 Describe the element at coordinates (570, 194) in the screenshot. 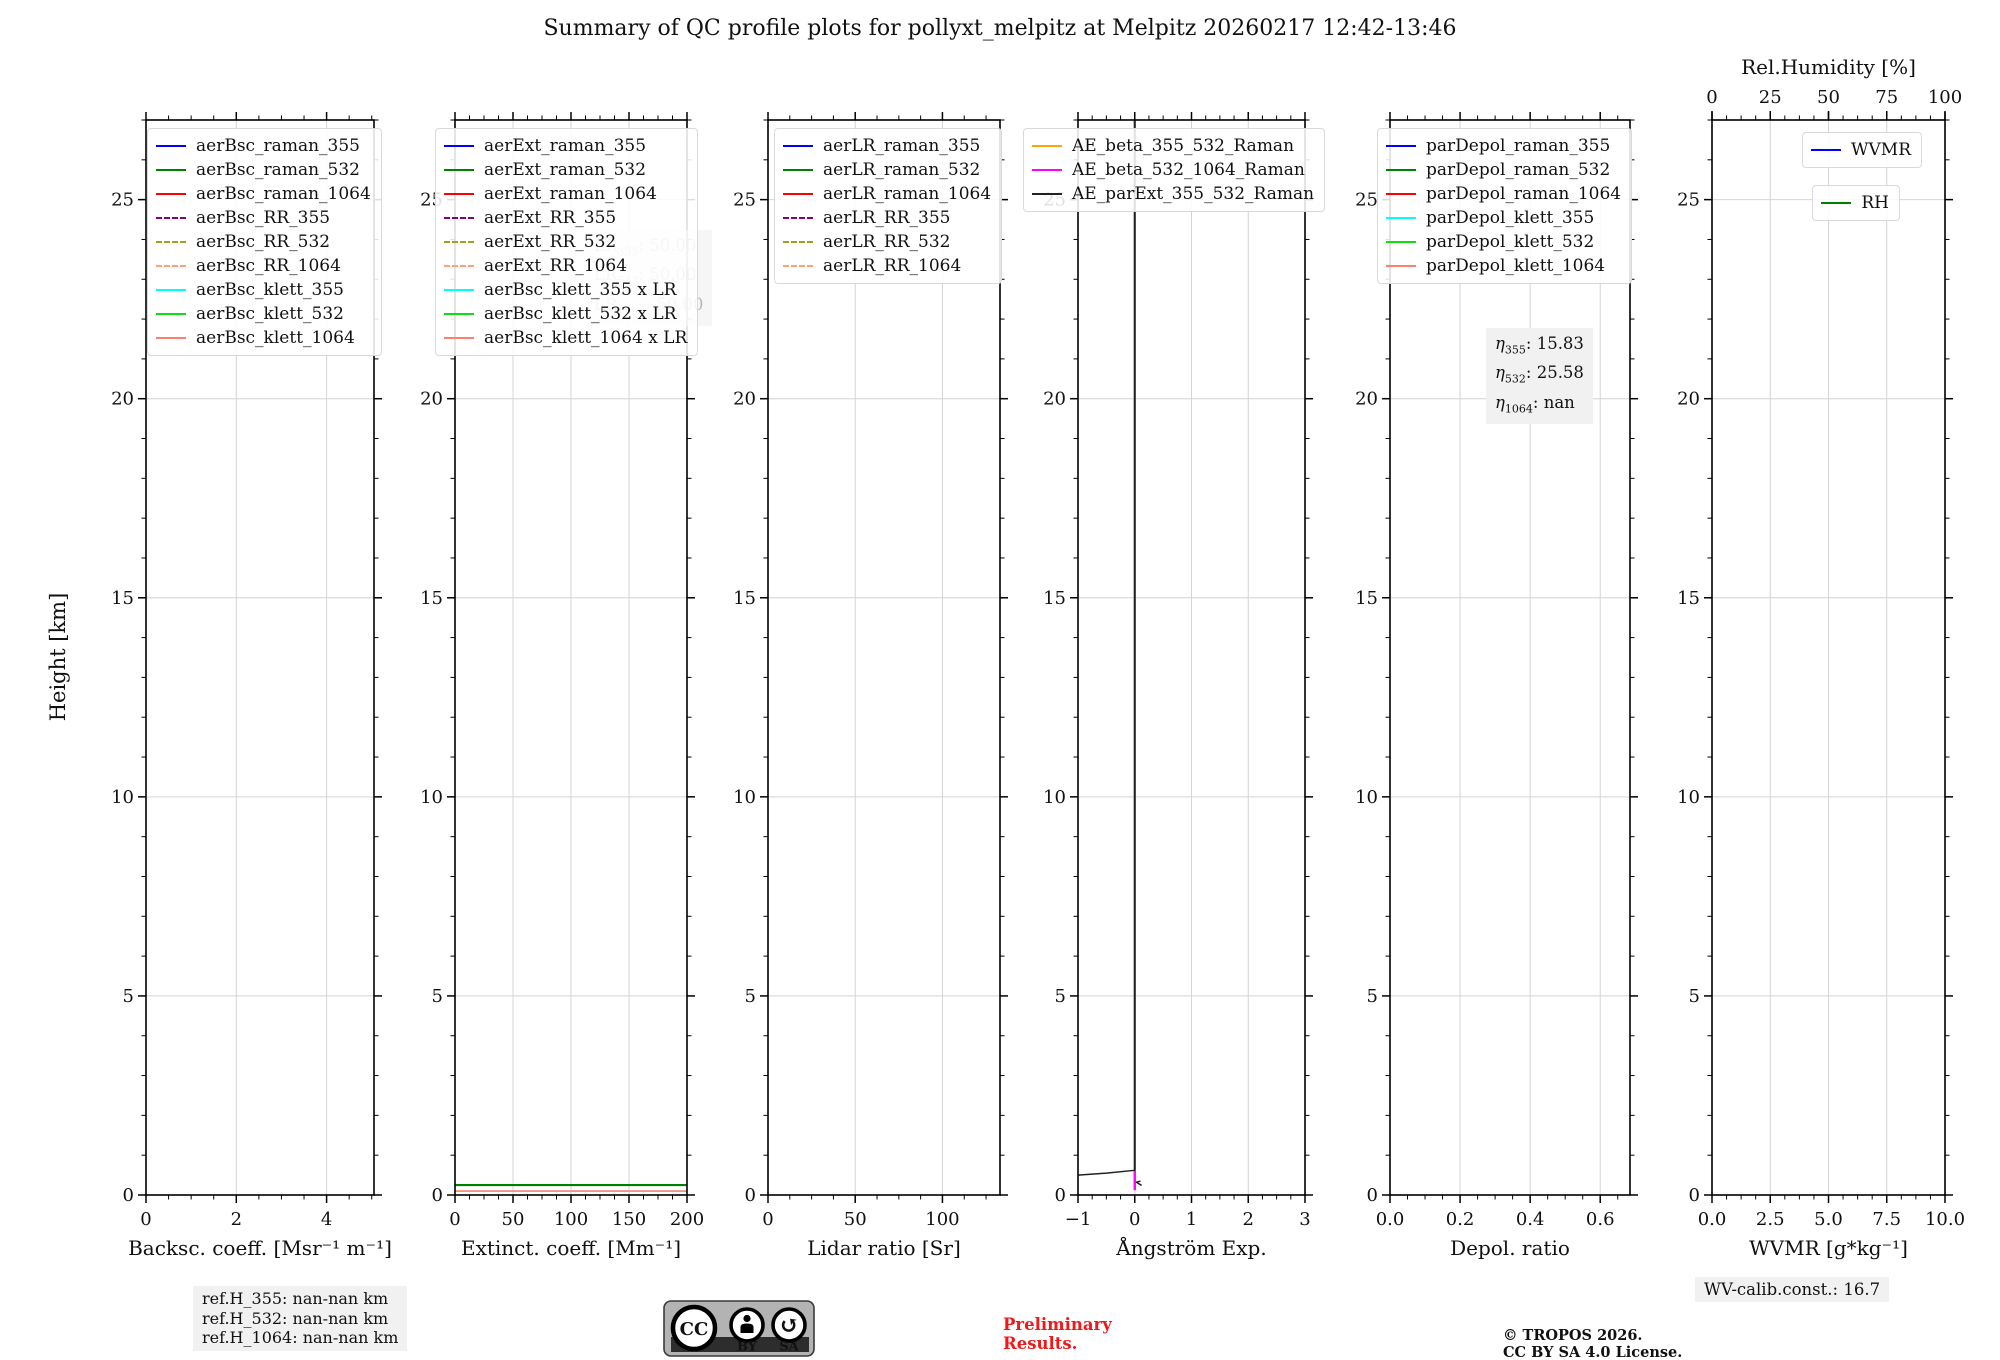

I see `legend-label: aerExt_raman_1064` at that location.